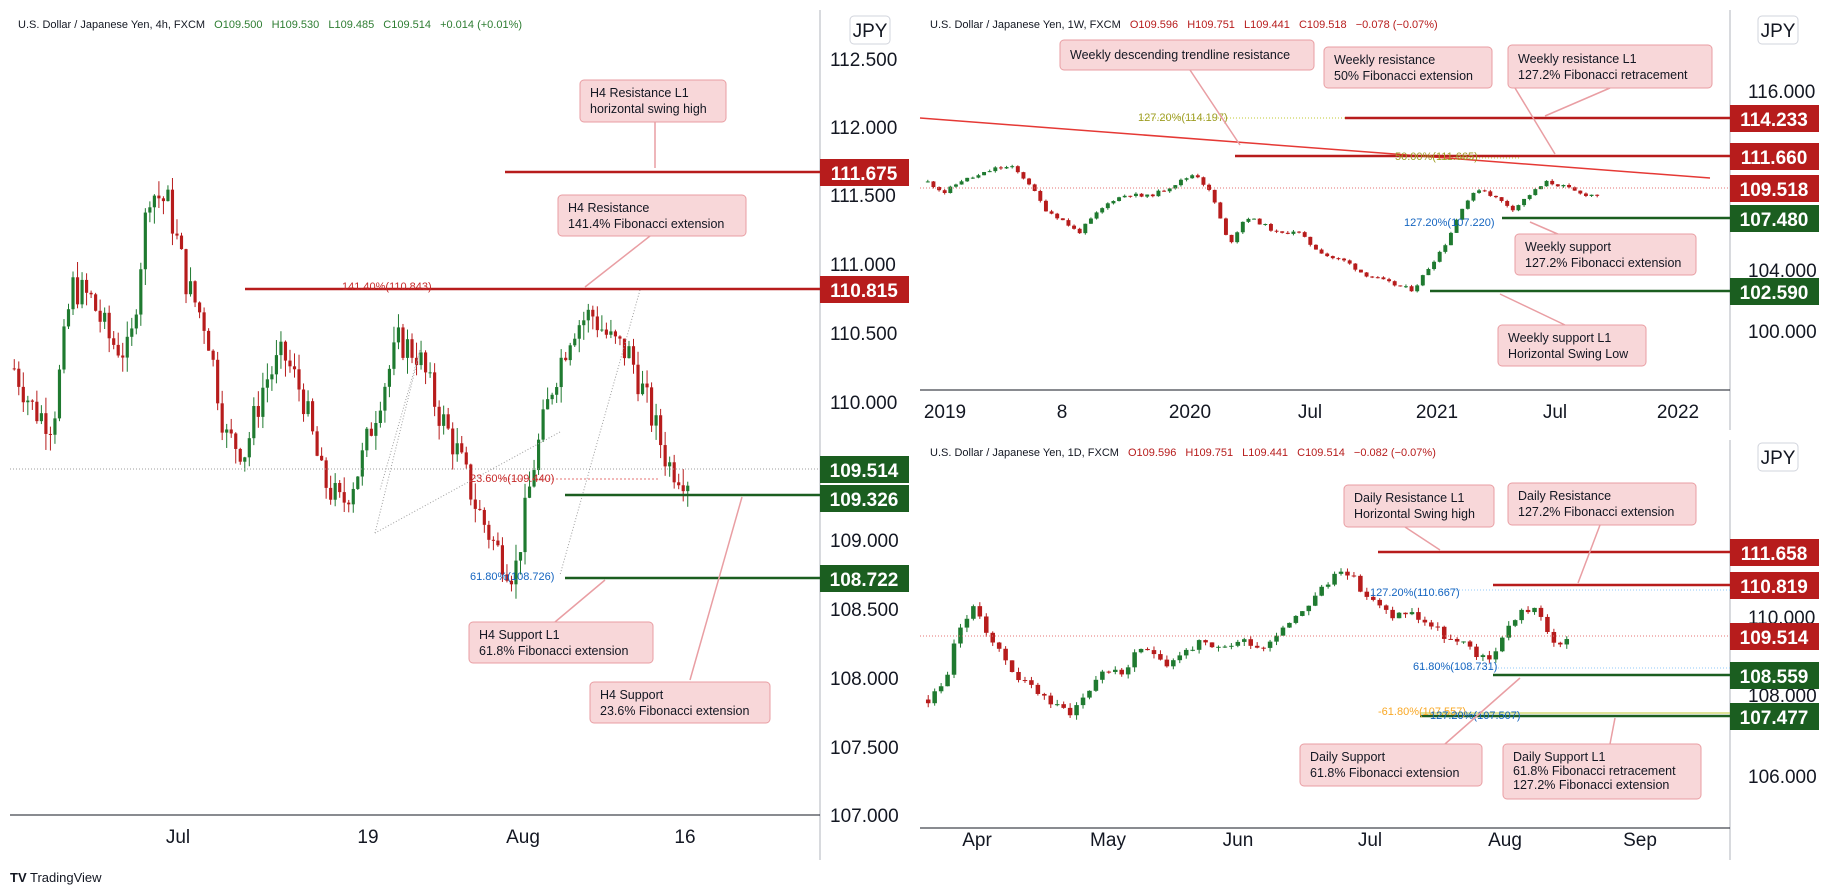 This screenshot has width=1837, height=896. What do you see at coordinates (608, 208) in the screenshot?
I see `svg-text: H4 Resistance` at bounding box center [608, 208].